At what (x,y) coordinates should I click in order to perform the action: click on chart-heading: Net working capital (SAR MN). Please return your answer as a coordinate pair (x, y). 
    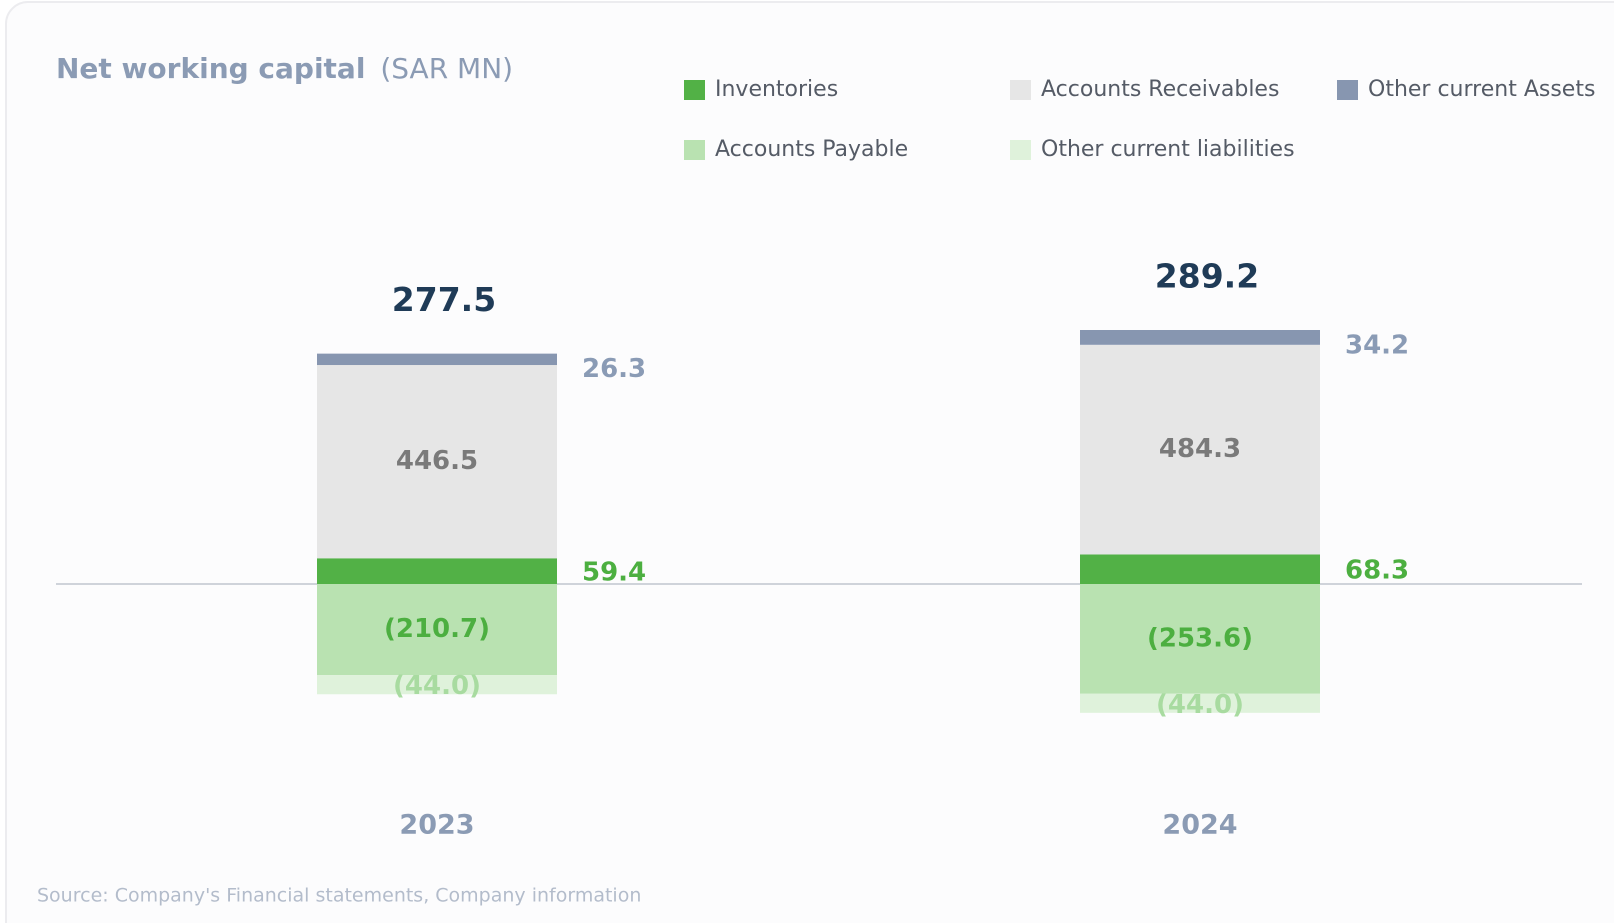
    Looking at the image, I should click on (284, 68).